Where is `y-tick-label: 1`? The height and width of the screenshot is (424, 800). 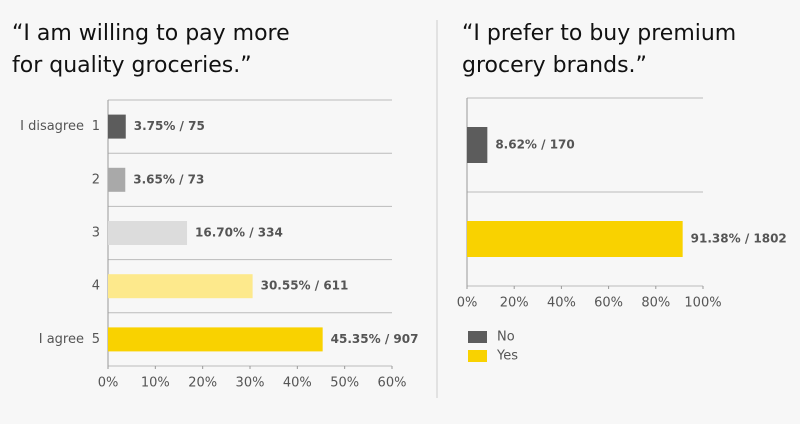 y-tick-label: 1 is located at coordinates (96, 126).